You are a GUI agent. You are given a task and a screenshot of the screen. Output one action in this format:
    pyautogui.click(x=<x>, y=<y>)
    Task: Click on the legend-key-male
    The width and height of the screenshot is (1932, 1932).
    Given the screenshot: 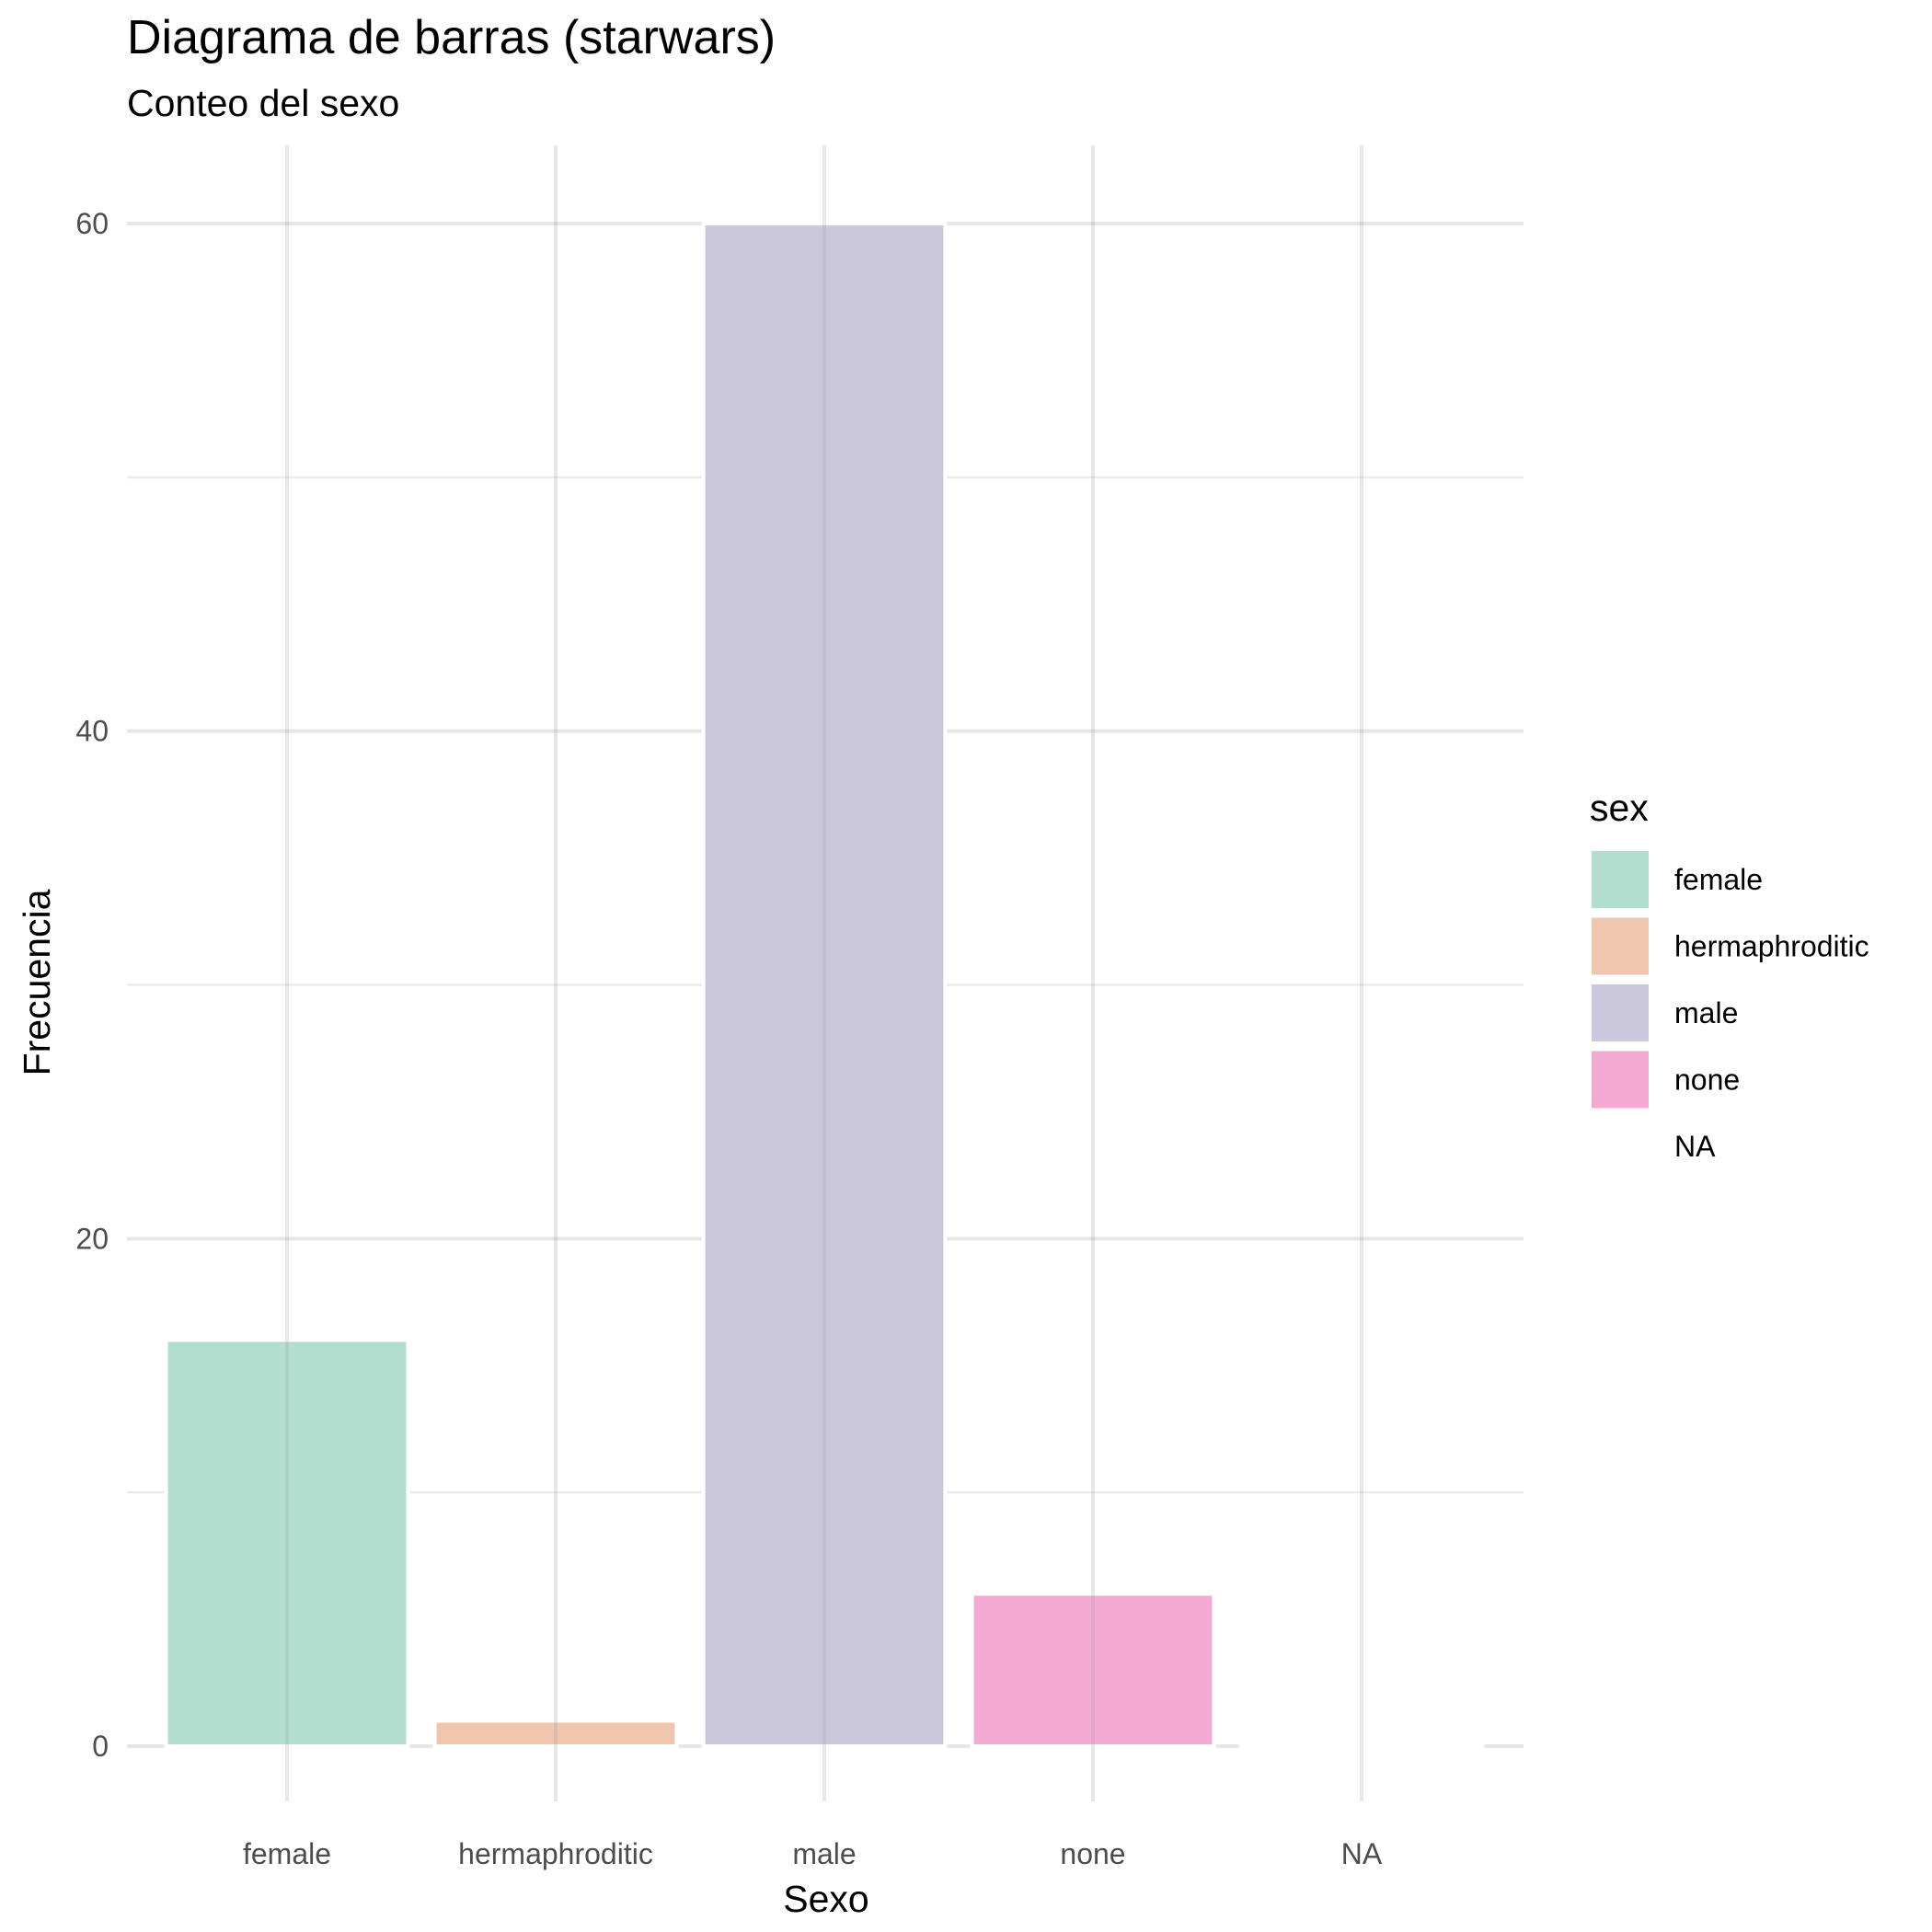 What is the action you would take?
    pyautogui.click(x=1620, y=1012)
    